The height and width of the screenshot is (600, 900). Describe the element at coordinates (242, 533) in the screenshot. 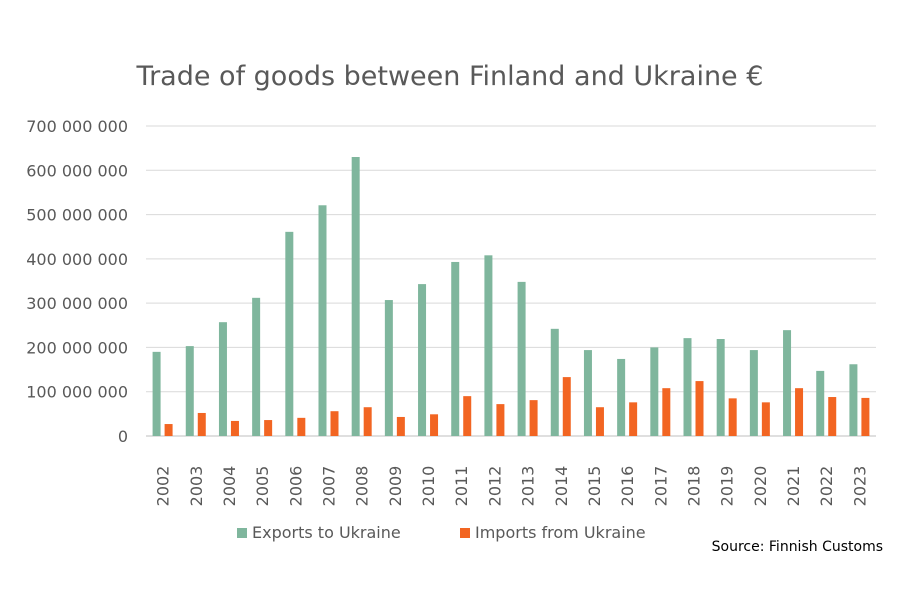

I see `legend-swatch-exports` at that location.